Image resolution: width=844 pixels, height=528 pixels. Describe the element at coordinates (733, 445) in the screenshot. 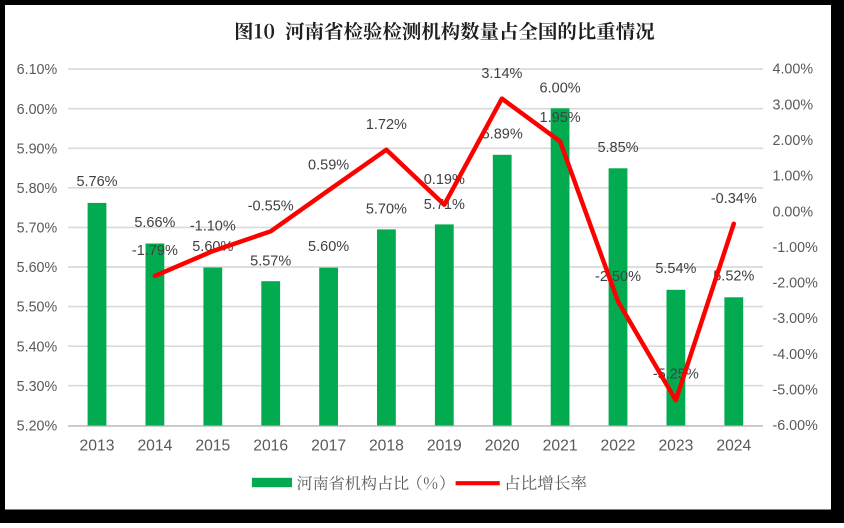

I see `svg-text: 2024` at that location.